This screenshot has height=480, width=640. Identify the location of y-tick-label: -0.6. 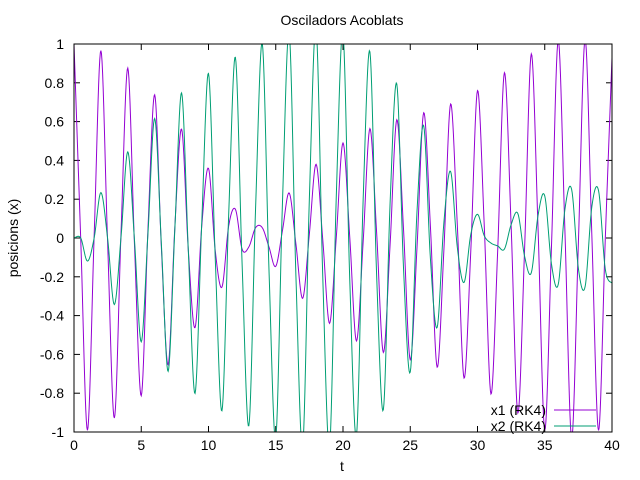
(52, 354).